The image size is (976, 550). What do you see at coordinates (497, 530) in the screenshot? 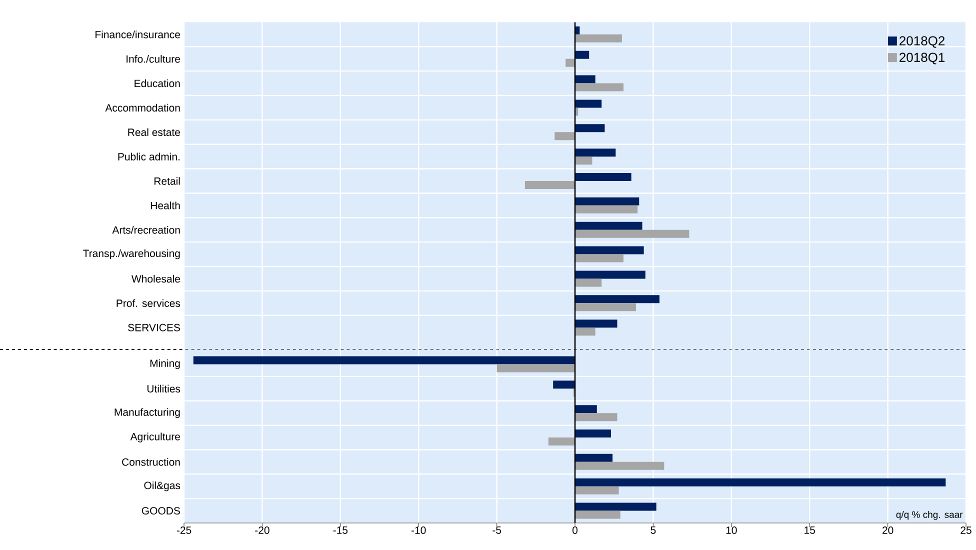
I see `x-tick-label: -5` at bounding box center [497, 530].